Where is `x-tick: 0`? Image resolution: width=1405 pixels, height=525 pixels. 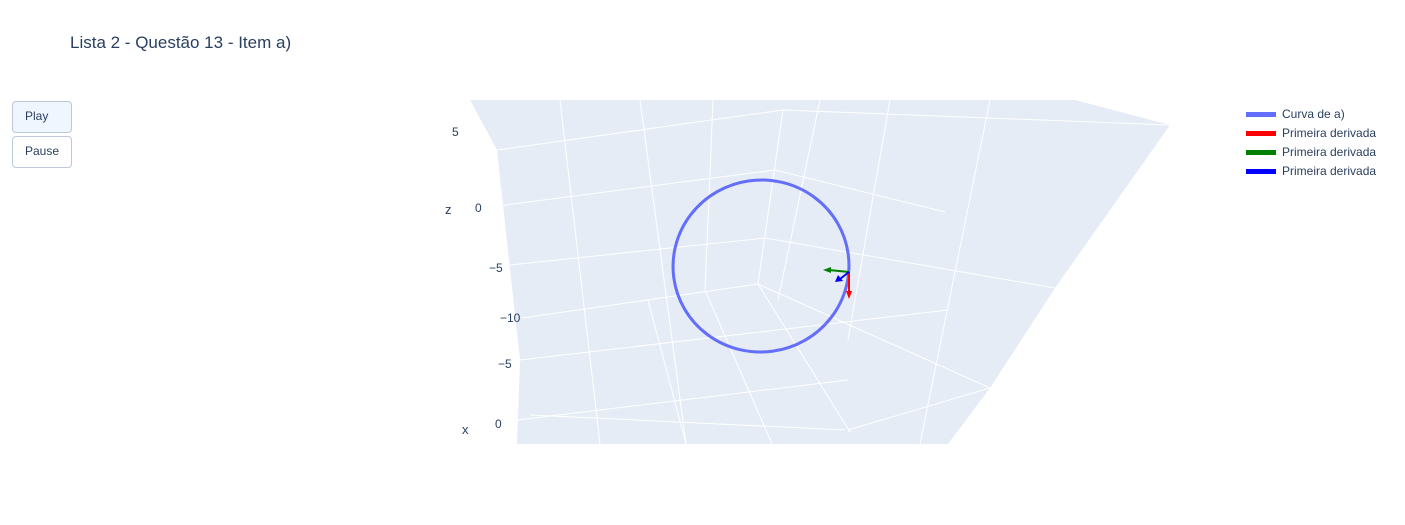
x-tick: 0 is located at coordinates (498, 424).